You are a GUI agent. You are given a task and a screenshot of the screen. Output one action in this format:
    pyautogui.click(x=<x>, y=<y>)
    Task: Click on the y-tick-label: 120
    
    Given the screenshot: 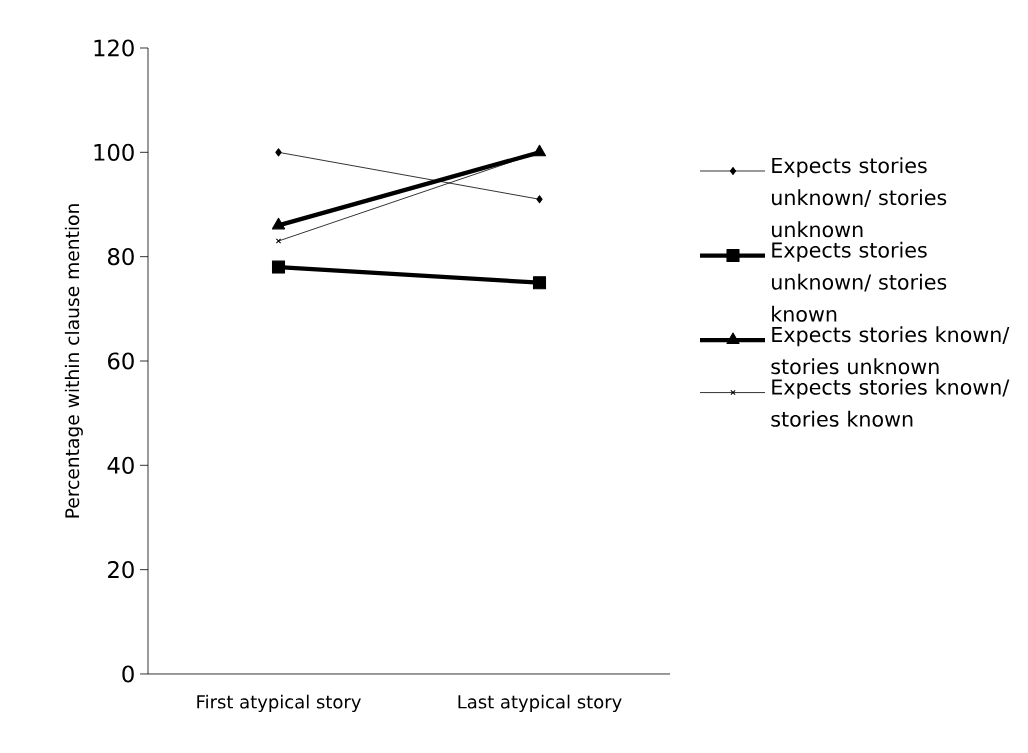 What is the action you would take?
    pyautogui.click(x=114, y=48)
    